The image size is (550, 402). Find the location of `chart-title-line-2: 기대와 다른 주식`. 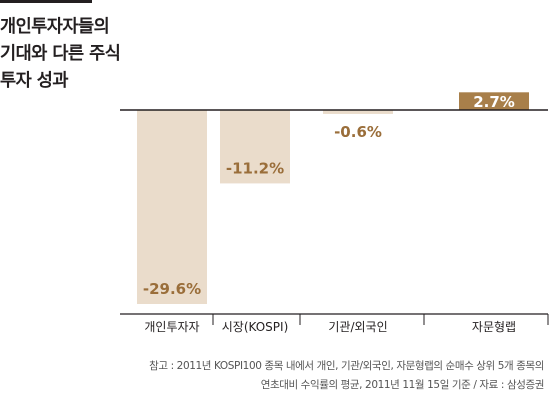

chart-title-line-2: 기대와 다른 주식 is located at coordinates (60, 54).